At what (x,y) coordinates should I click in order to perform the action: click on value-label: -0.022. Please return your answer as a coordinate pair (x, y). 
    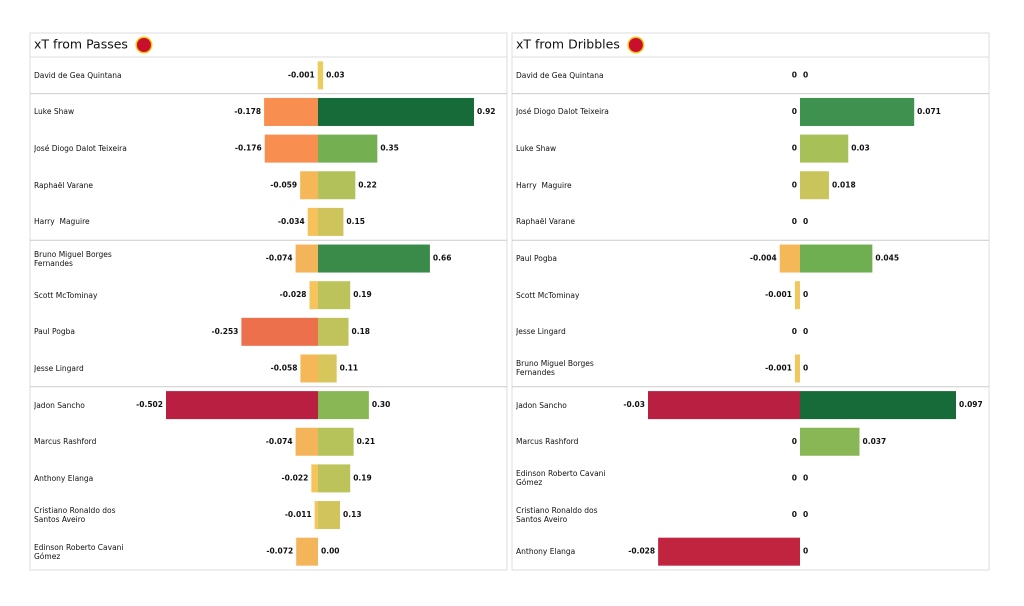
    Looking at the image, I should click on (294, 477).